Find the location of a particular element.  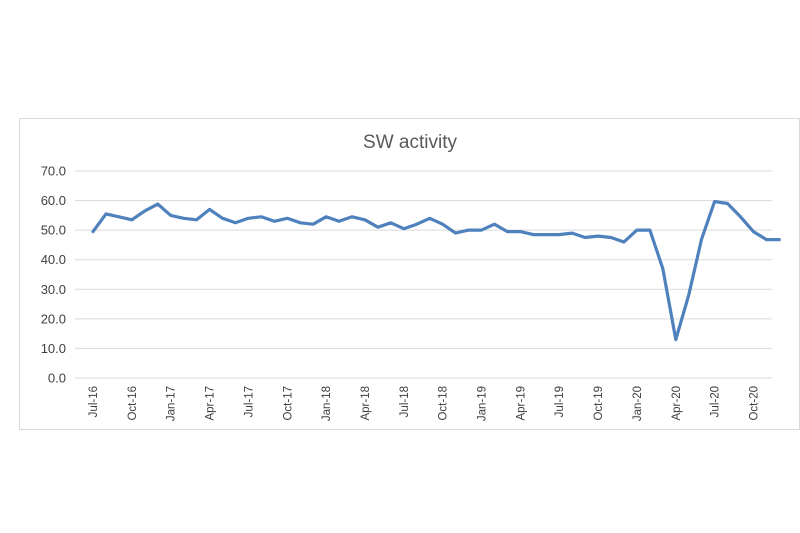

x-tick-label: Oct-18 is located at coordinates (444, 403).